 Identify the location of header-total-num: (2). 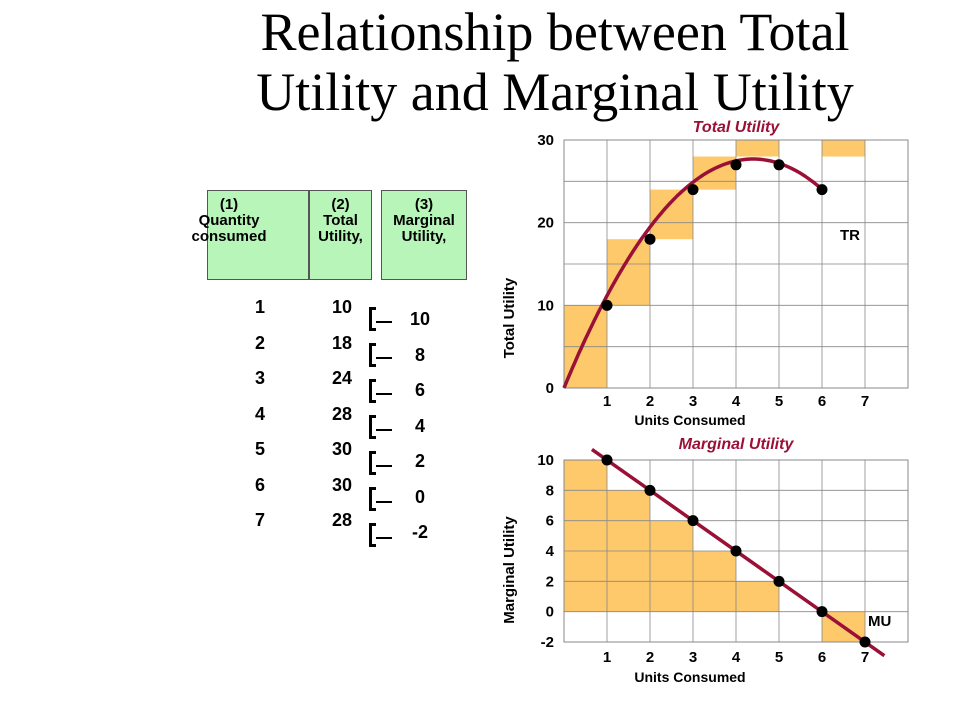
(340, 204).